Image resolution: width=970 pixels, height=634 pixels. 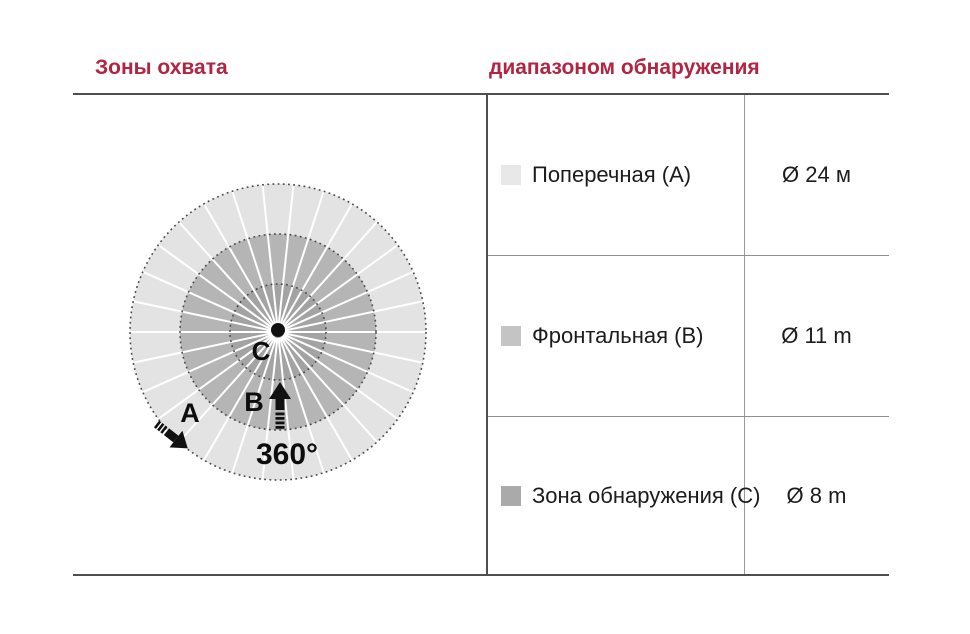 I want to click on right-section-title: диапазоном обнаружения, so click(x=624, y=67).